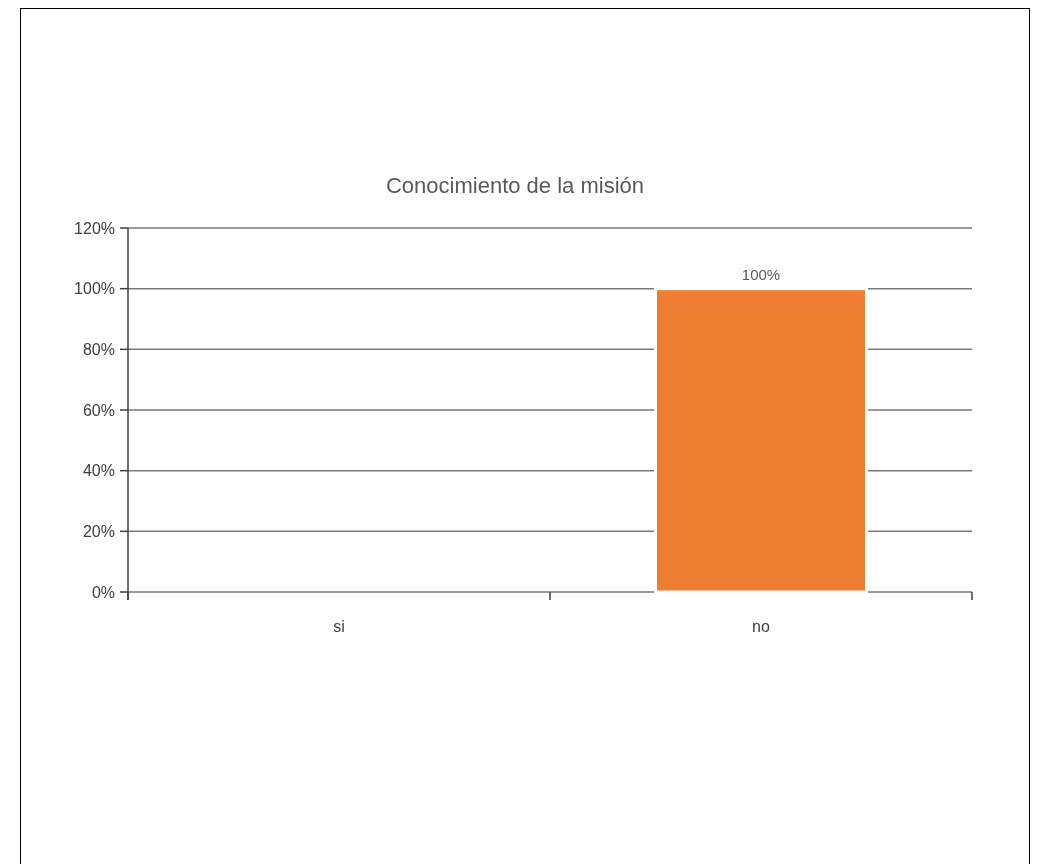 The width and height of the screenshot is (1044, 864). I want to click on y-tick-label: 80%, so click(98, 349).